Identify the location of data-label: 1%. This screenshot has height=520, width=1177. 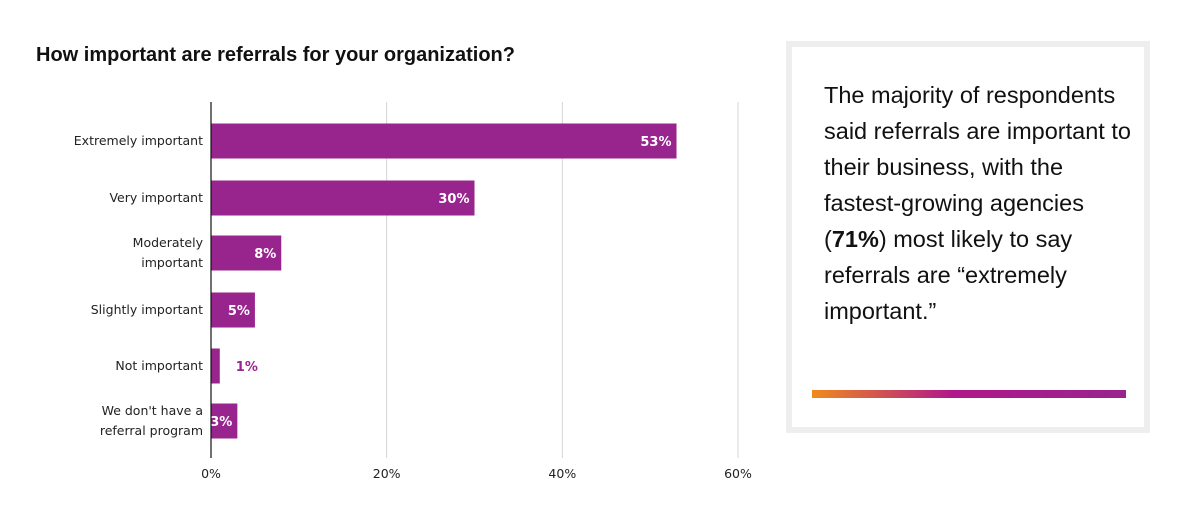
(247, 367).